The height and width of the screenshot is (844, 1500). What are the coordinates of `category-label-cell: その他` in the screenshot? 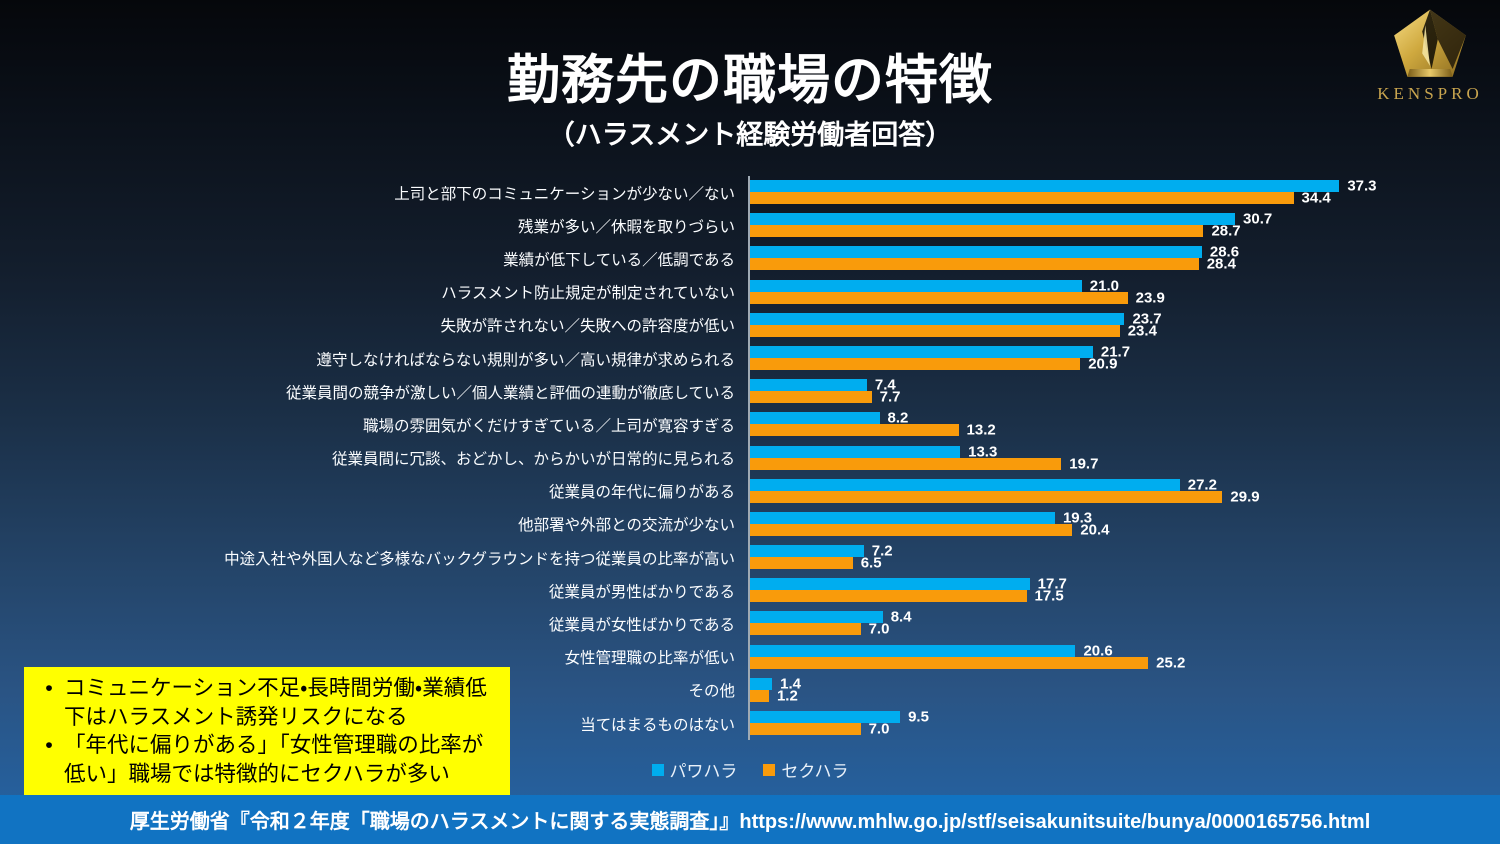 It's located at (374, 690).